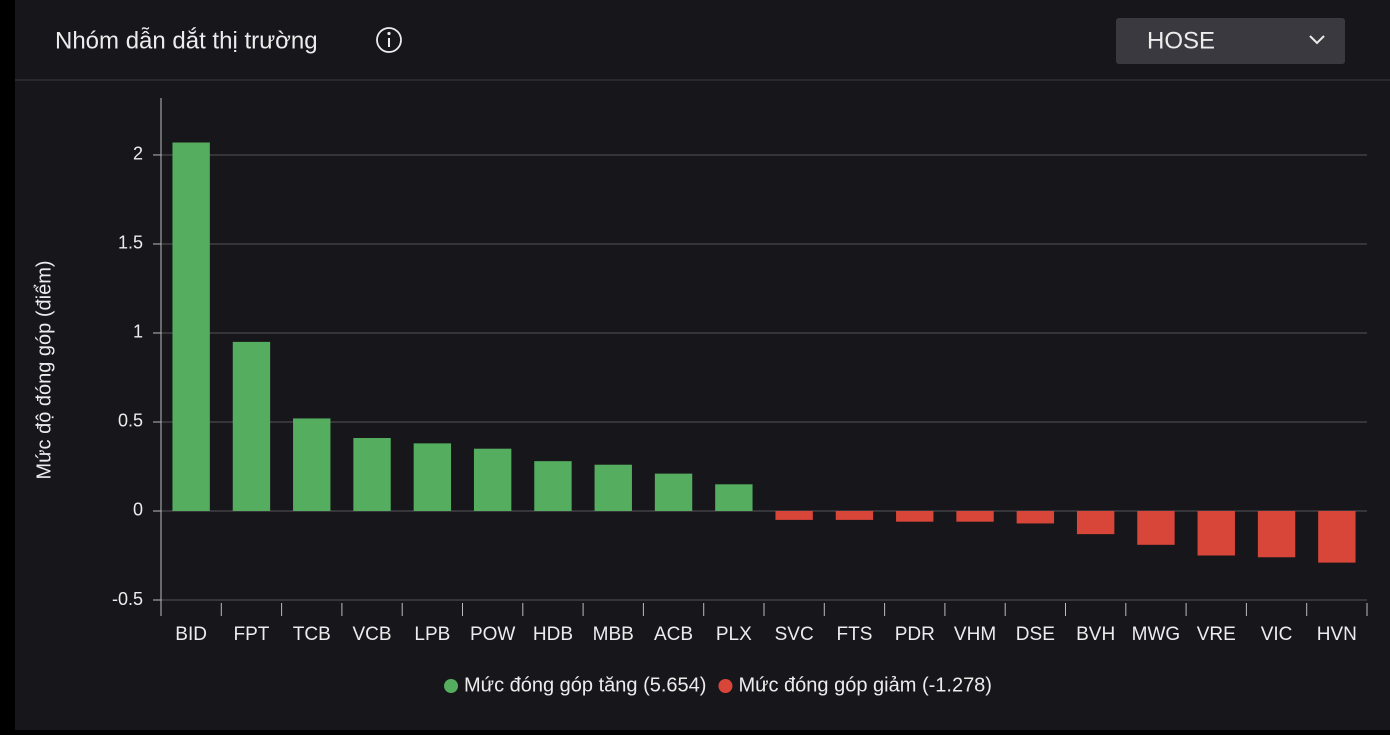 Image resolution: width=1390 pixels, height=735 pixels. I want to click on x-tick-label: SVC, so click(794, 634).